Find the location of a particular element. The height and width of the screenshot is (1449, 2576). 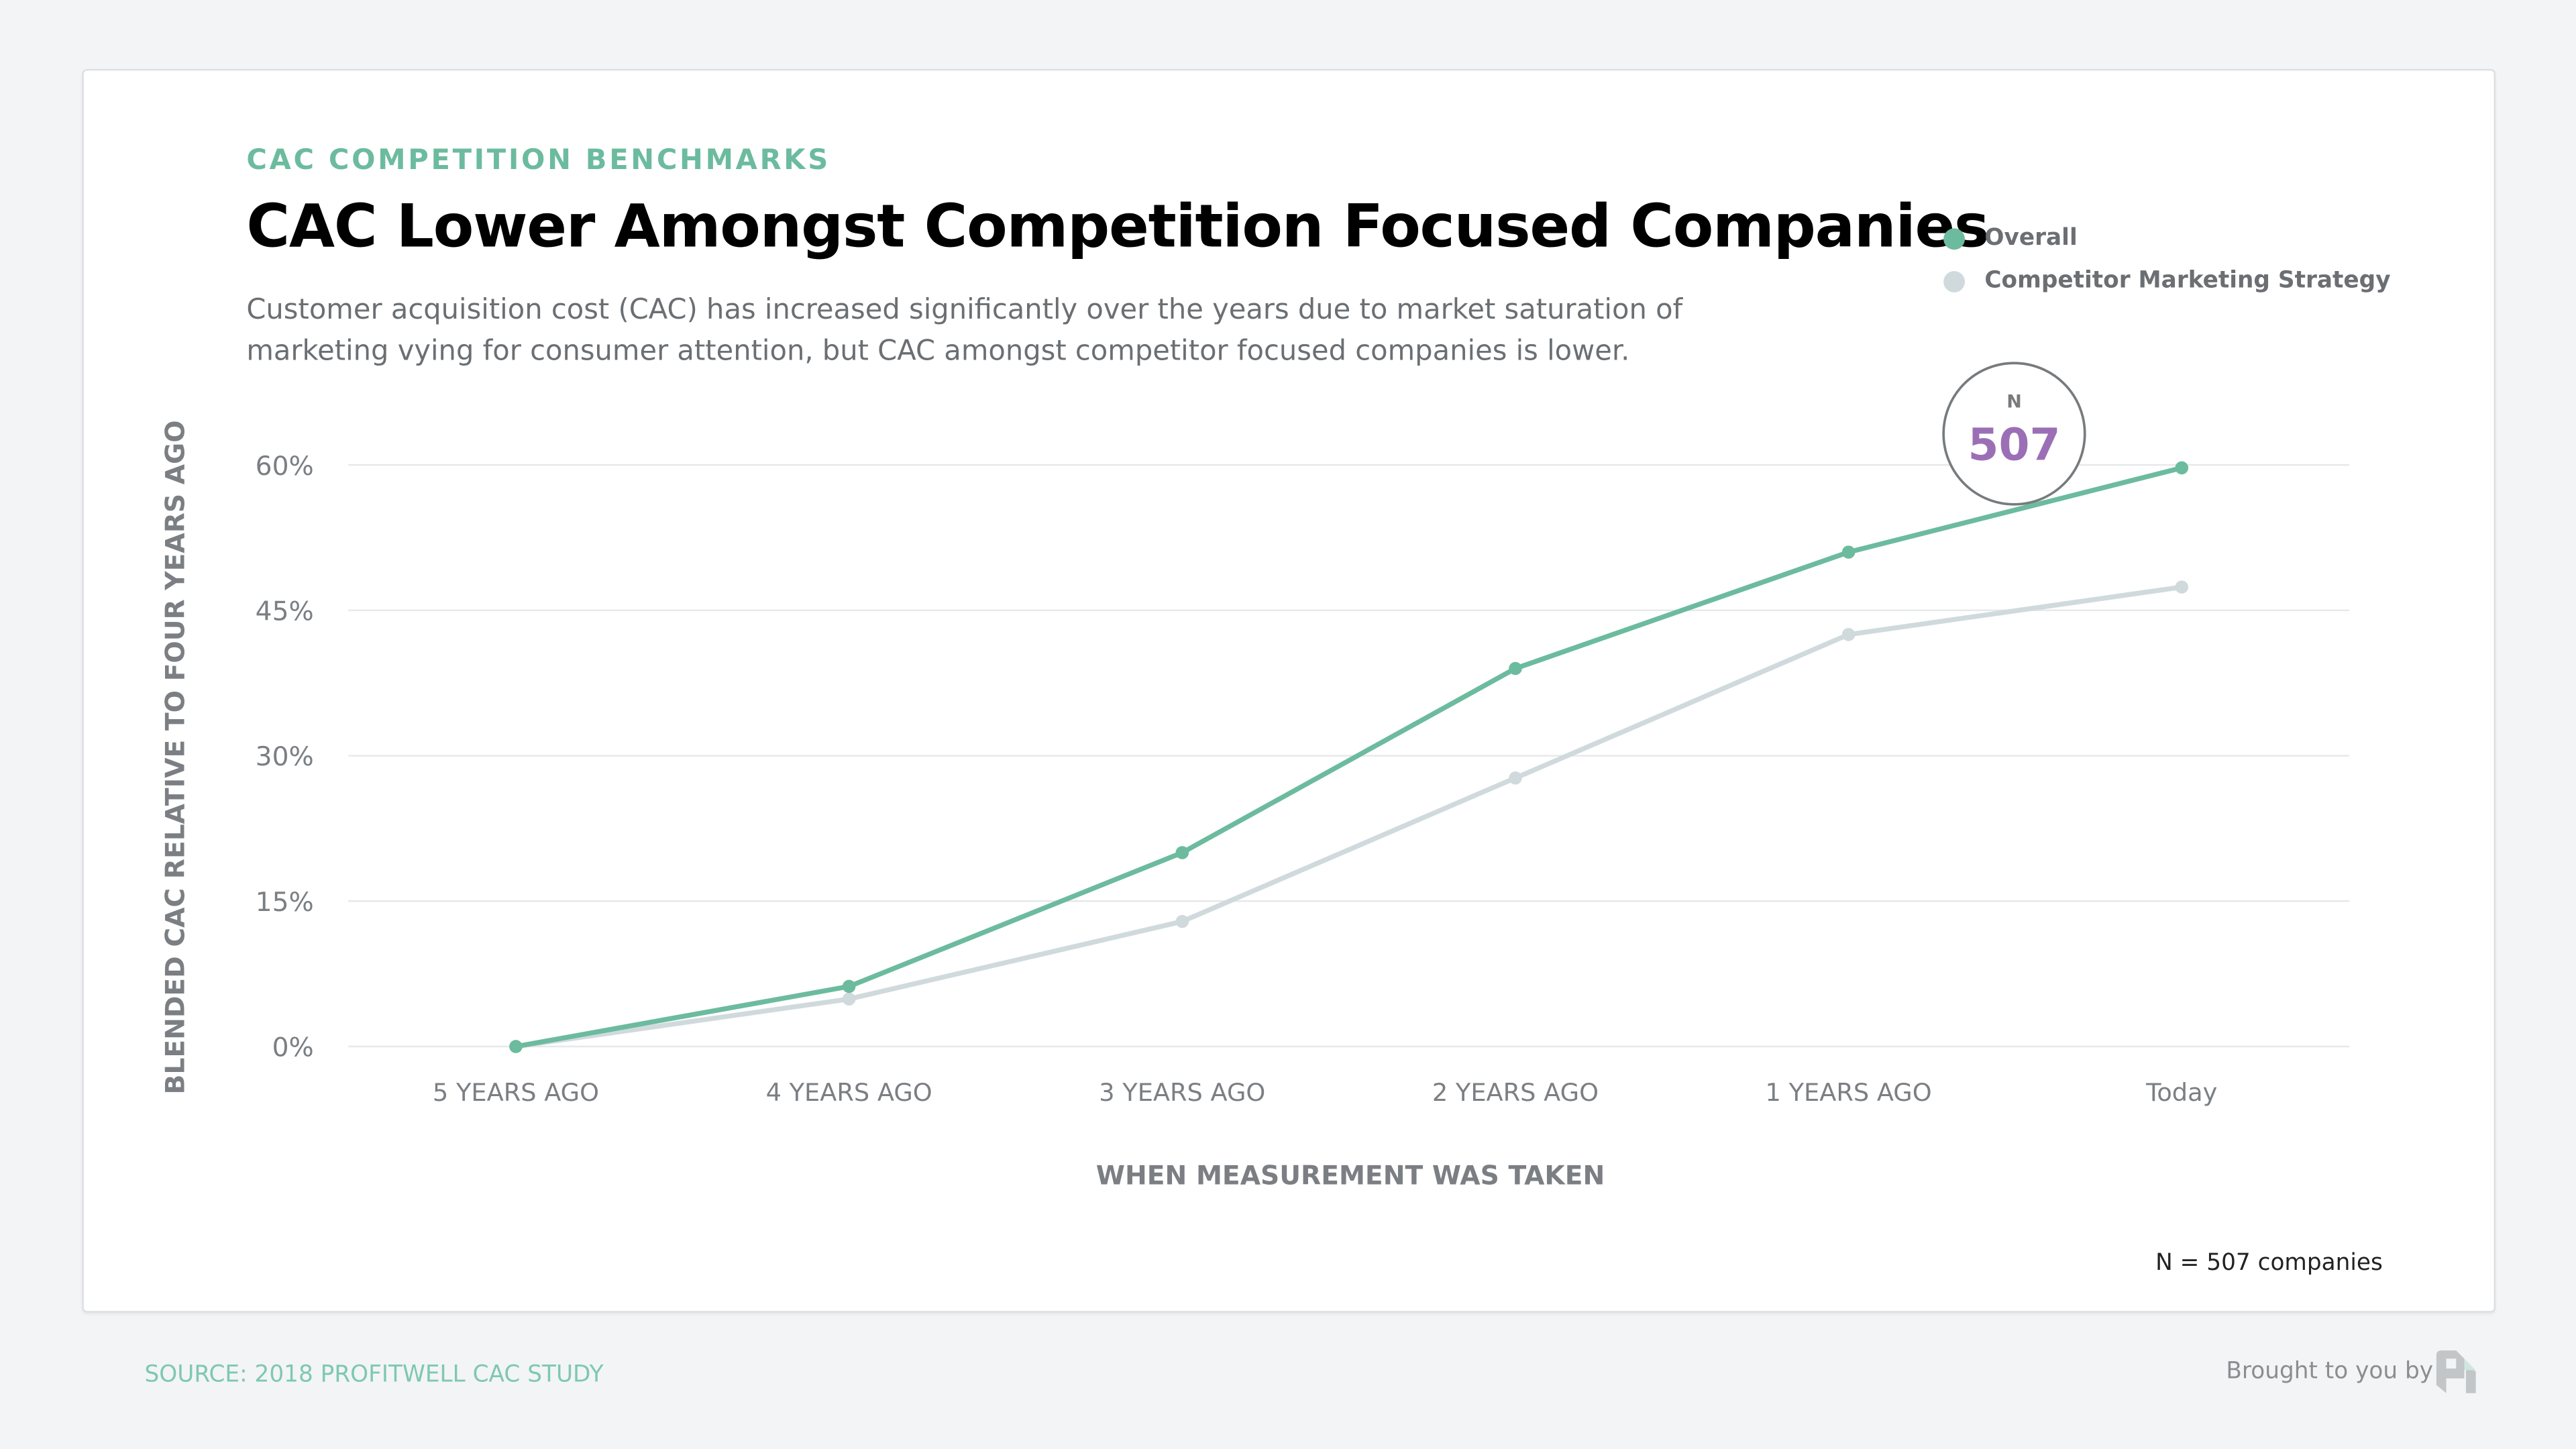

badge-label: N is located at coordinates (2014, 401).